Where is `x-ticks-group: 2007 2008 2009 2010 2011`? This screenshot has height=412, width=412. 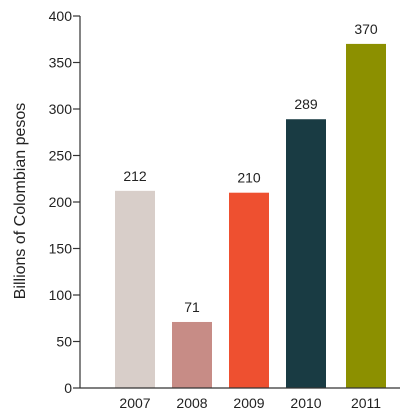
x-ticks-group: 2007 2008 2009 2010 2011 is located at coordinates (250, 403).